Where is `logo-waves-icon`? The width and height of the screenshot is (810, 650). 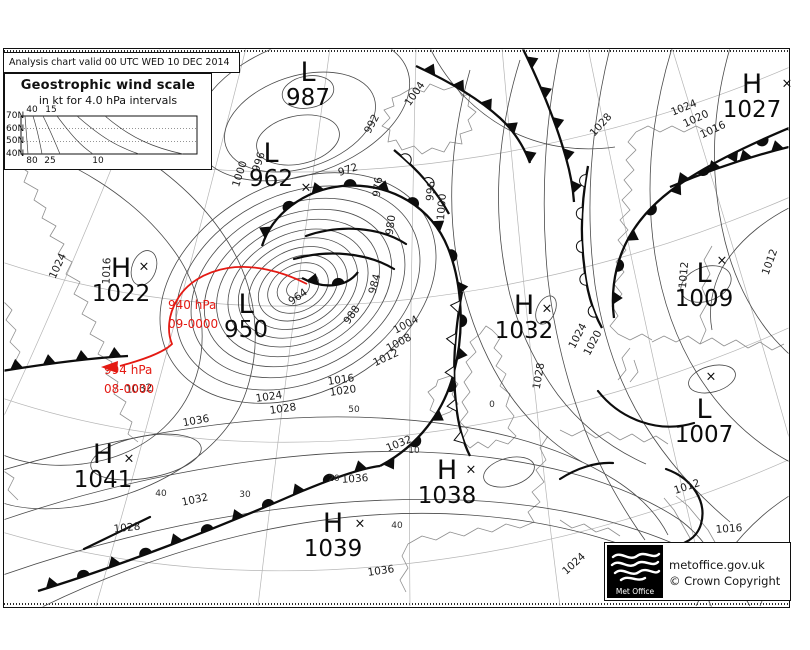 logo-waves-icon is located at coordinates (635, 567).